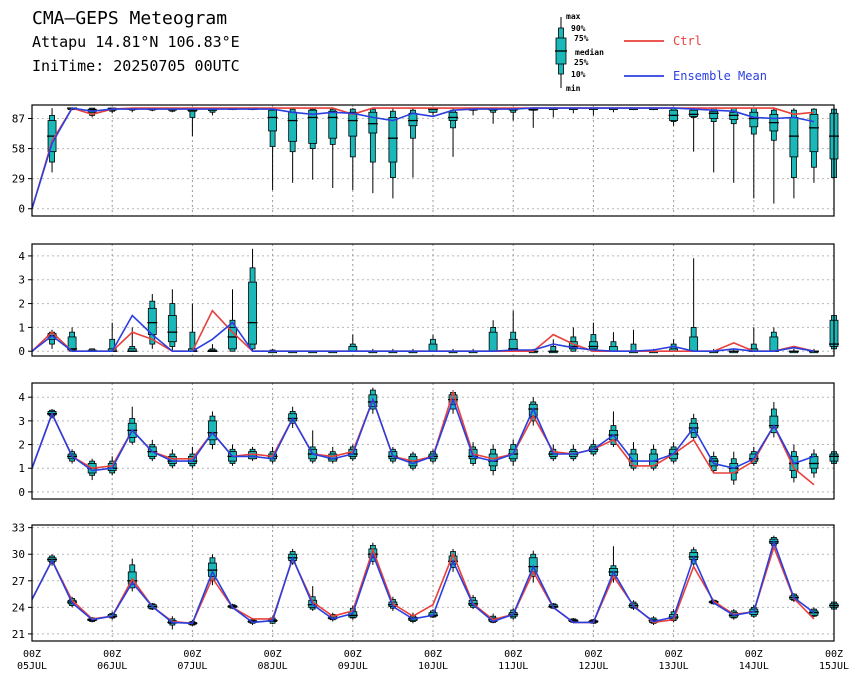 This screenshot has height=680, width=858. I want to click on legend-box-label: 90%, so click(578, 28).